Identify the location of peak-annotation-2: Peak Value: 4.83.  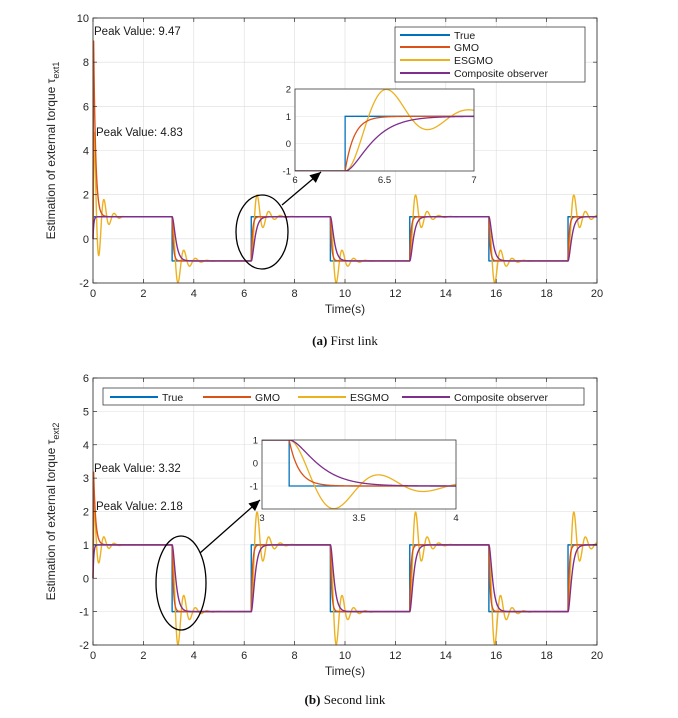
(139, 133).